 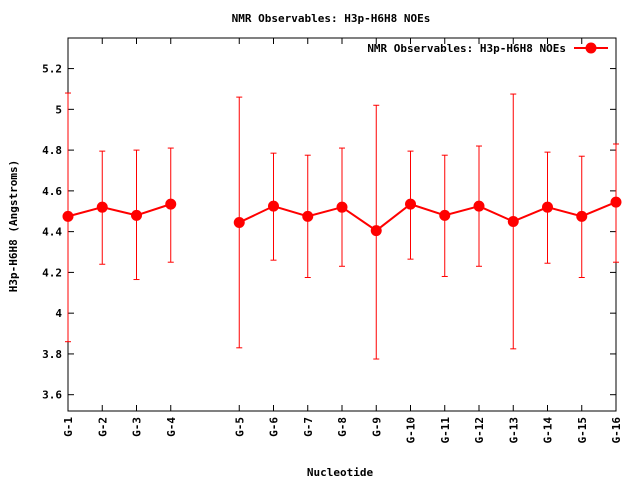 What do you see at coordinates (548, 430) in the screenshot?
I see `x-tick-label: G-14` at bounding box center [548, 430].